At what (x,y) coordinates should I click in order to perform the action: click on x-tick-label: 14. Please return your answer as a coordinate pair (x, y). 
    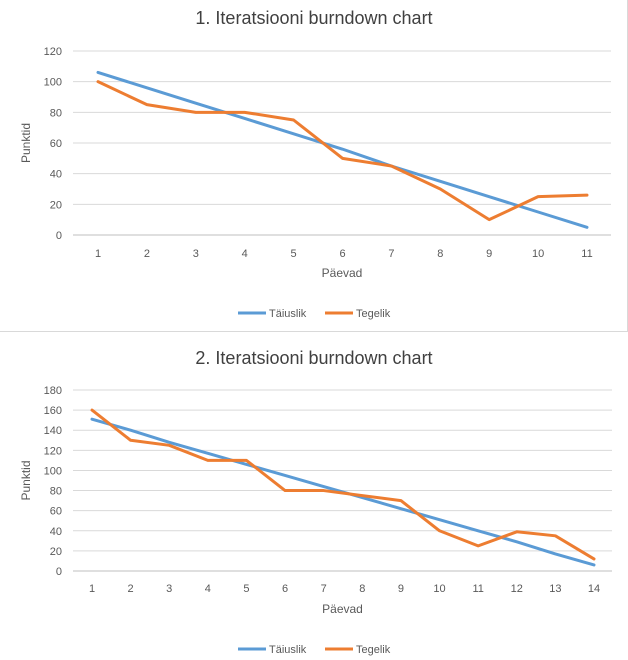
    Looking at the image, I should click on (594, 589).